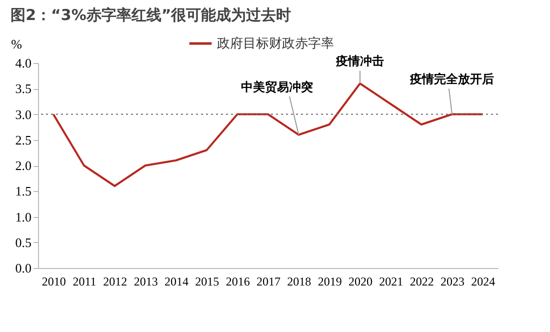  What do you see at coordinates (360, 281) in the screenshot?
I see `x-tick-label: 2020` at bounding box center [360, 281].